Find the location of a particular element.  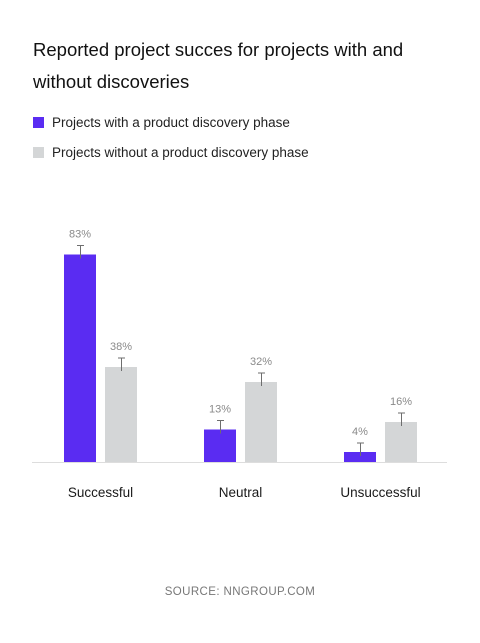

data-label-successful-without: 38% is located at coordinates (121, 347).